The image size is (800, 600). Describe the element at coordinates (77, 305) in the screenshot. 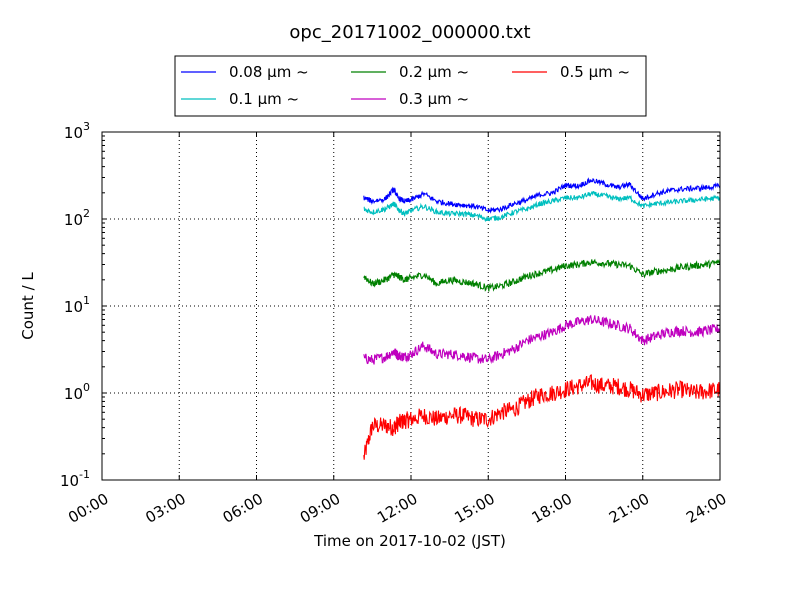

I see `y-tick-label: 10¹` at that location.